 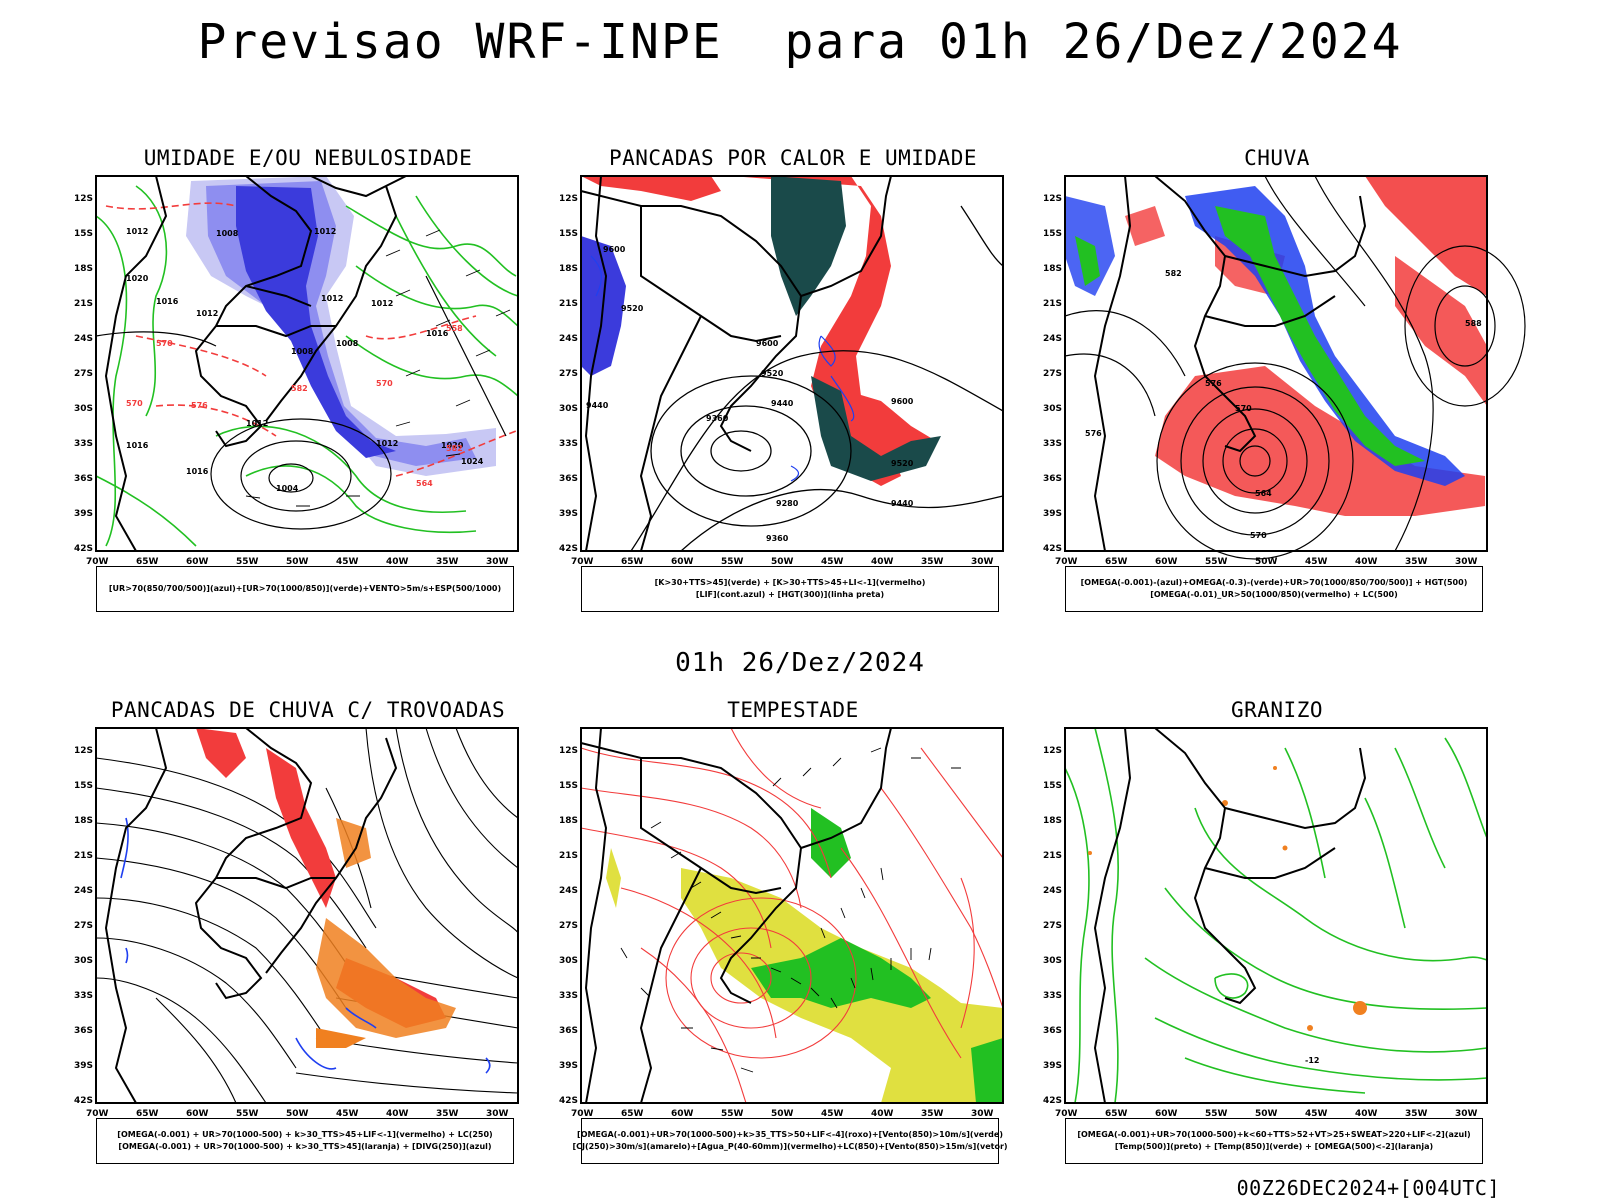 I want to click on map-background, so click(x=1276, y=915).